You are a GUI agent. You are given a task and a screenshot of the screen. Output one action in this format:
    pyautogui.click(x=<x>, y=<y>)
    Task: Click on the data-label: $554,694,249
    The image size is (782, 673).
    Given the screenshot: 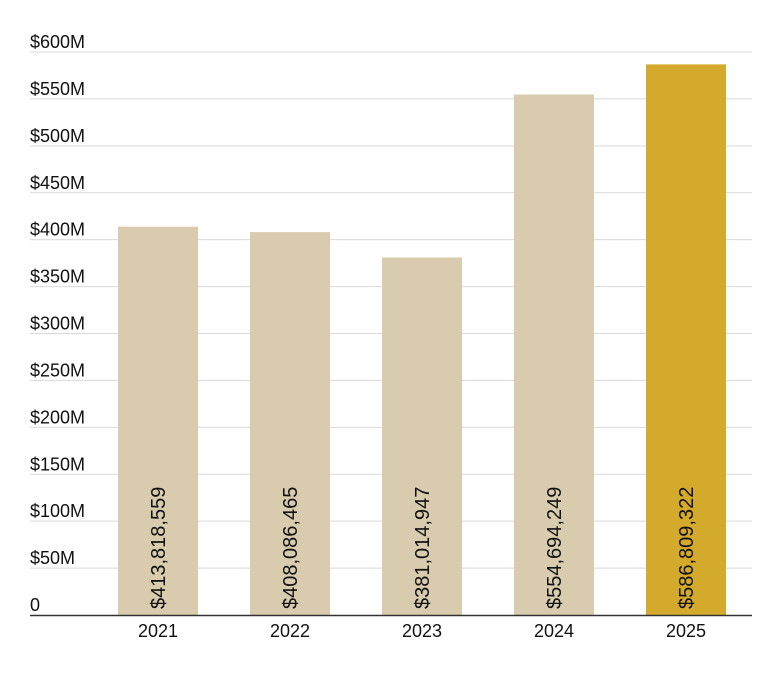 What is the action you would take?
    pyautogui.click(x=555, y=548)
    